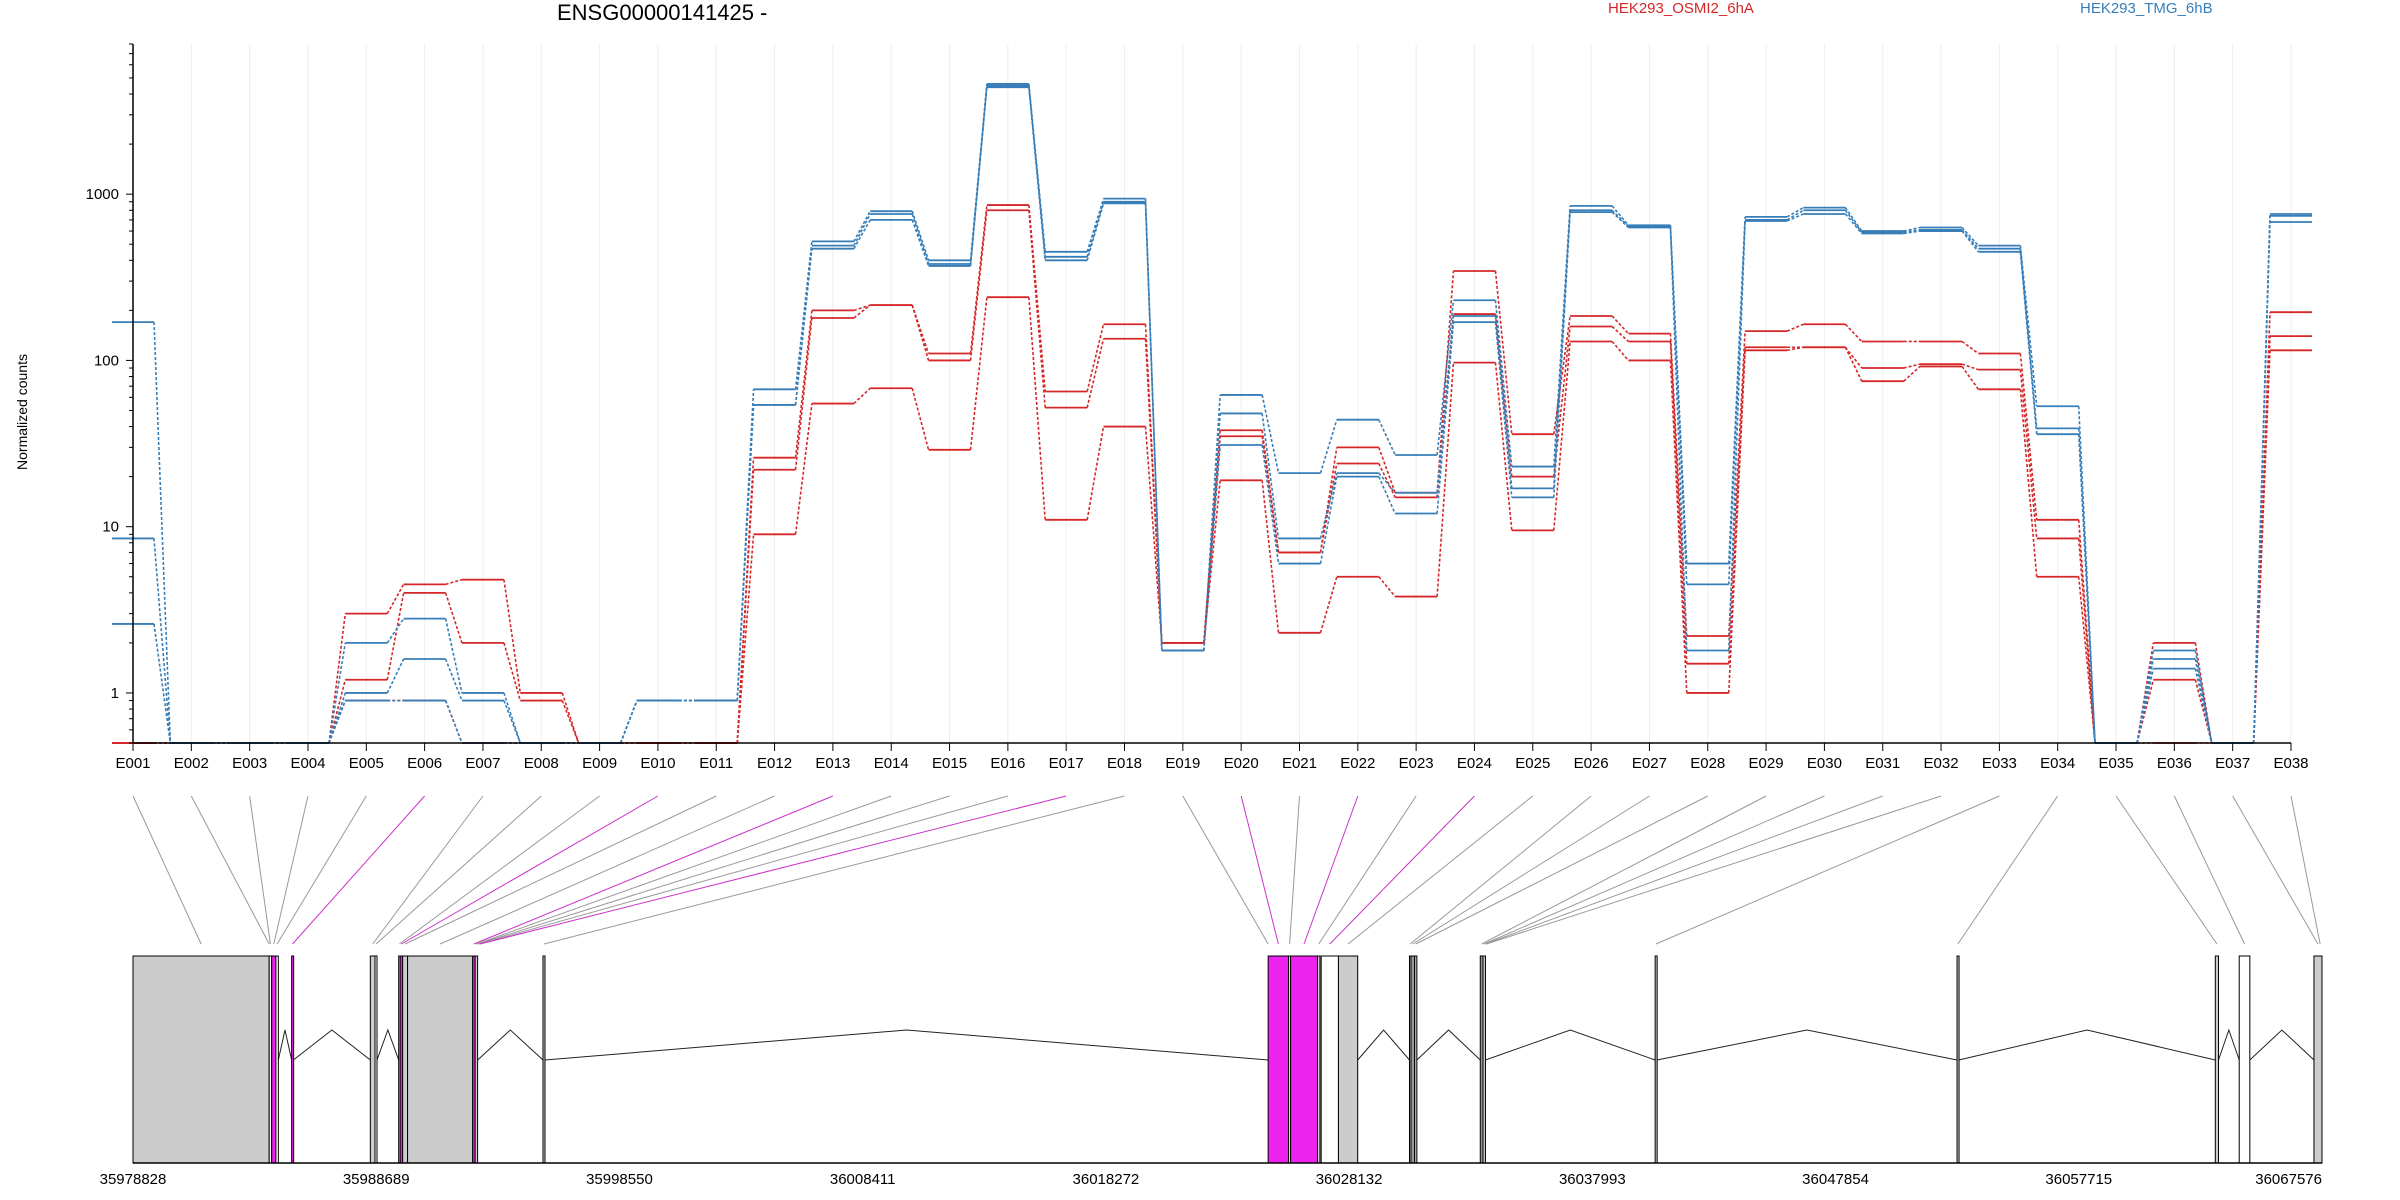 This screenshot has width=2400, height=1200. I want to click on bin-connector-e038, so click(2305, 870).